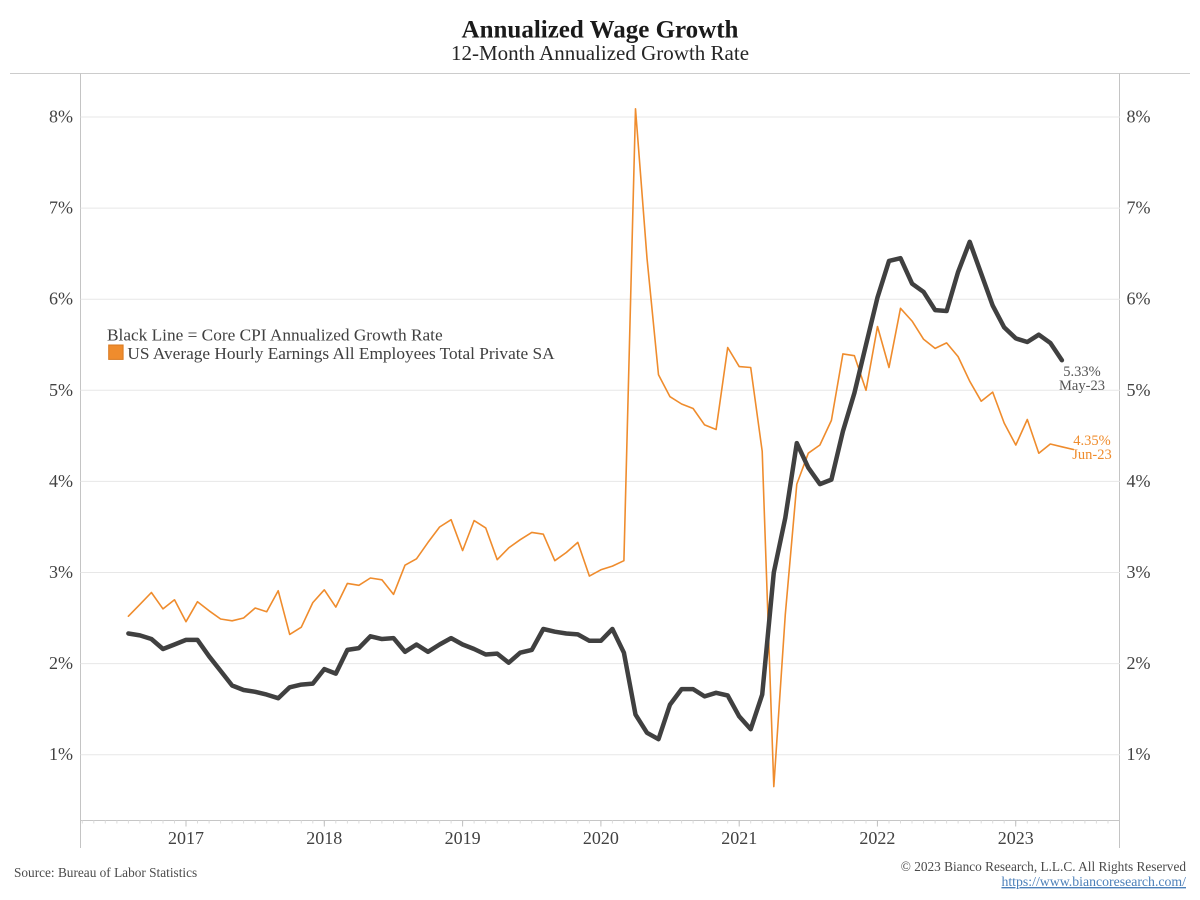  Describe the element at coordinates (1082, 386) in the screenshot. I see `svg-text: May-23` at that location.